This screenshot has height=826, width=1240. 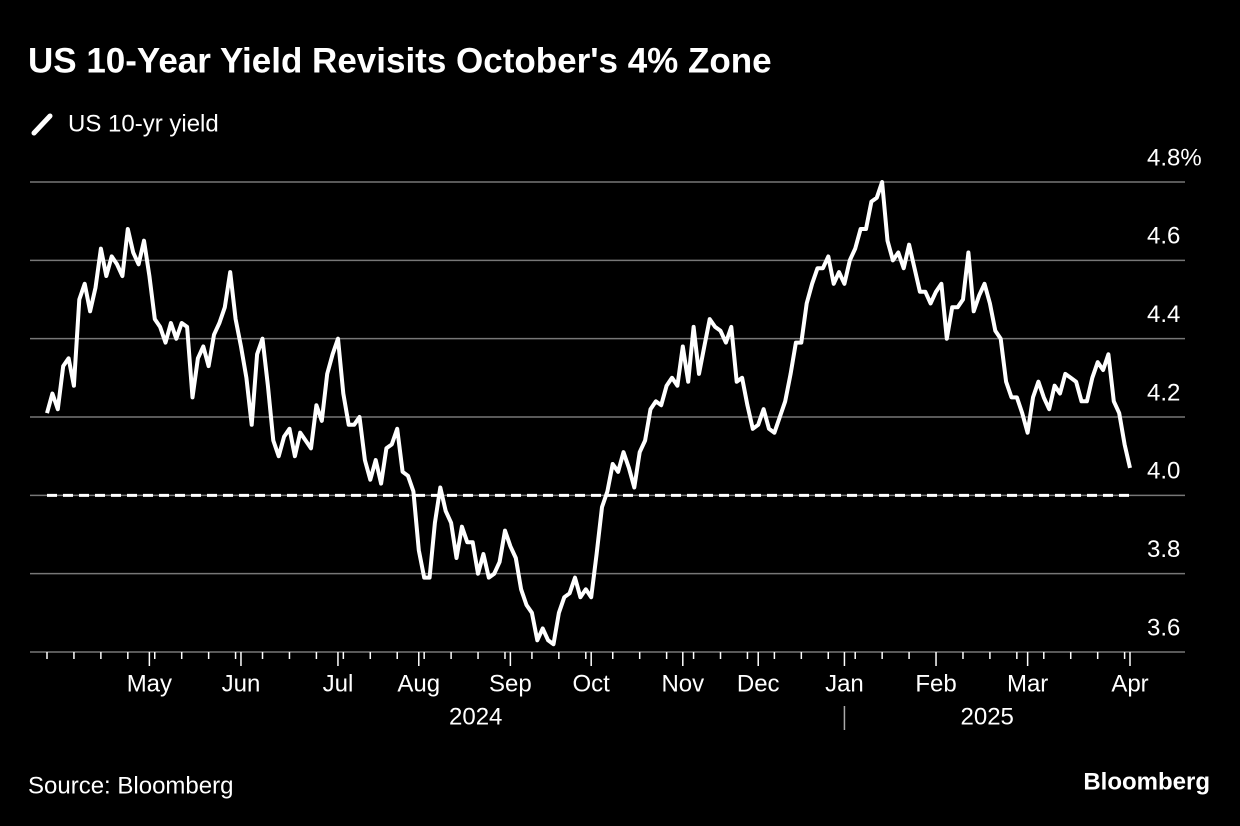 I want to click on x-tick-label: May, so click(x=149, y=683).